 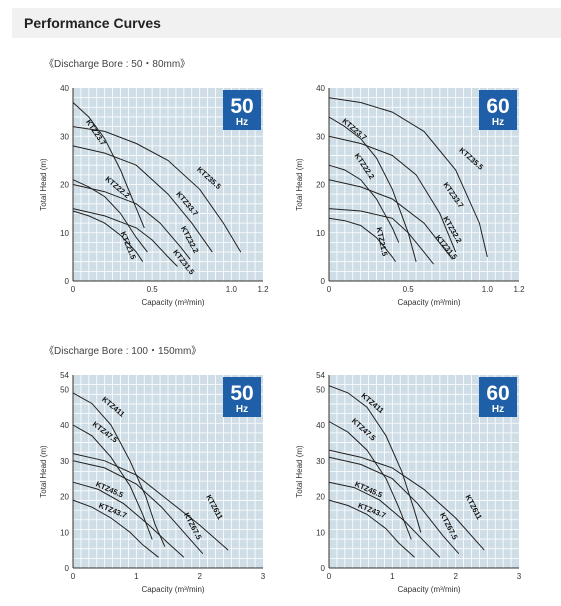 What do you see at coordinates (117, 64) in the screenshot?
I see `discharge-bore-label-small: 《Discharge Bore : 50・80mm》` at bounding box center [117, 64].